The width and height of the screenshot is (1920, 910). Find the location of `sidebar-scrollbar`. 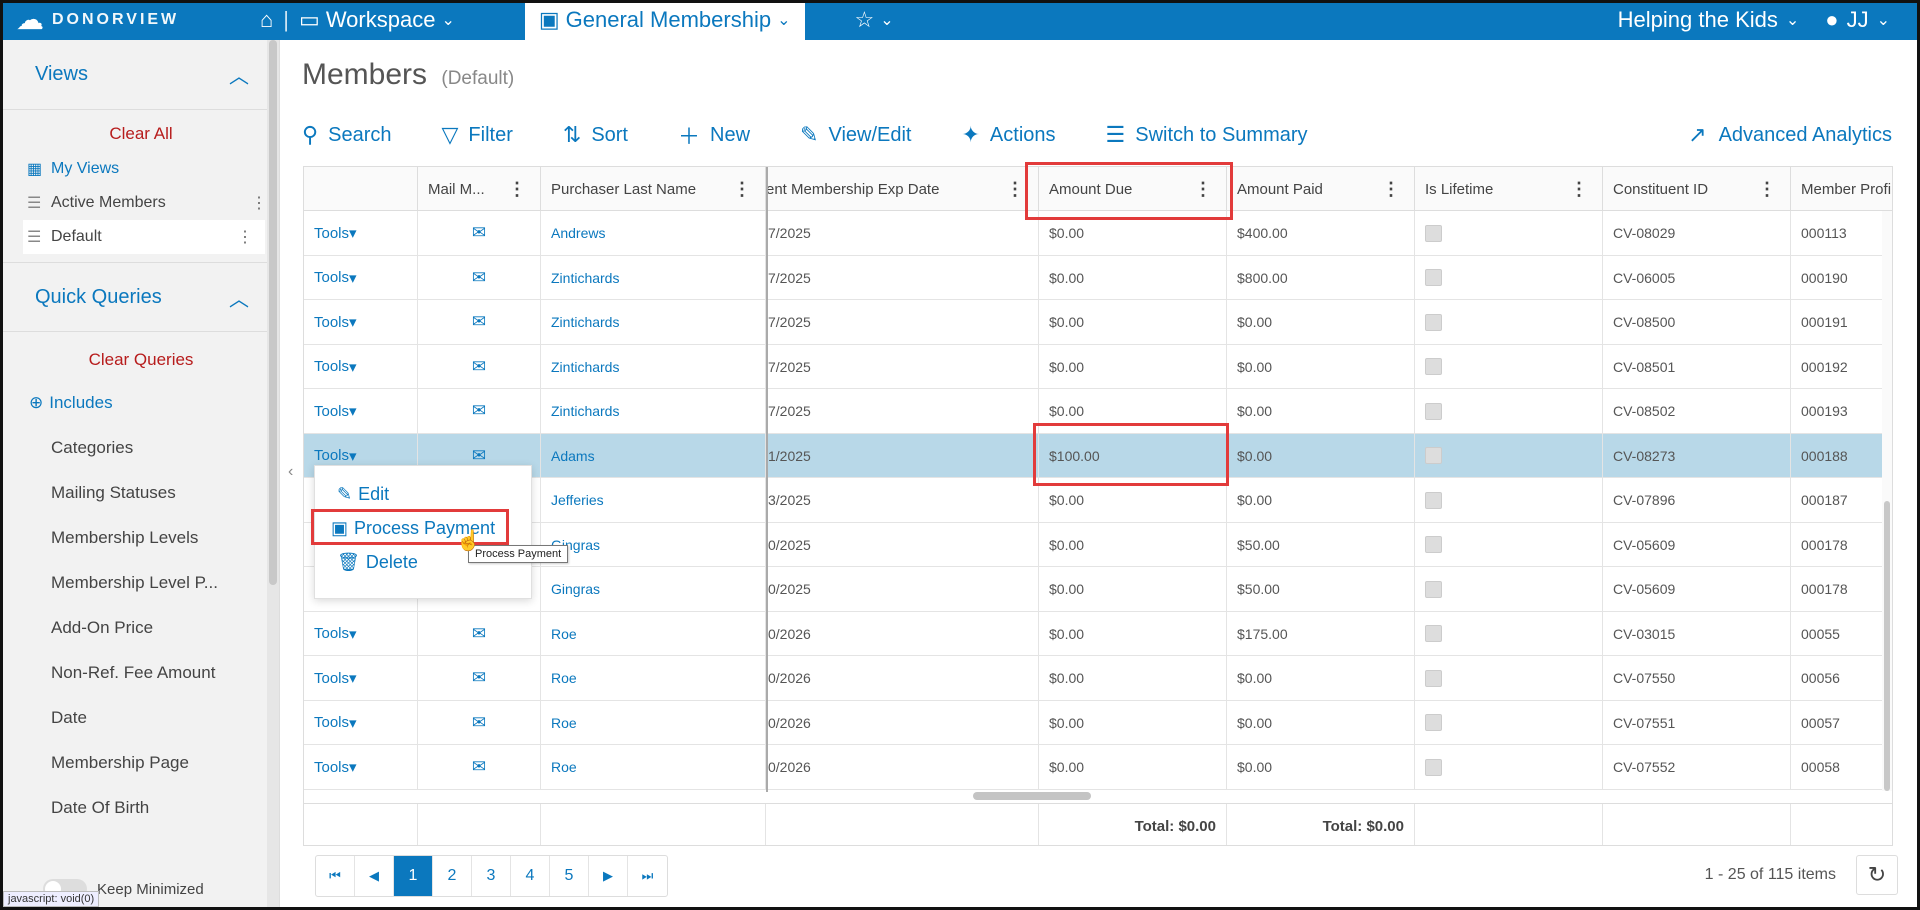

sidebar-scrollbar is located at coordinates (273, 473).